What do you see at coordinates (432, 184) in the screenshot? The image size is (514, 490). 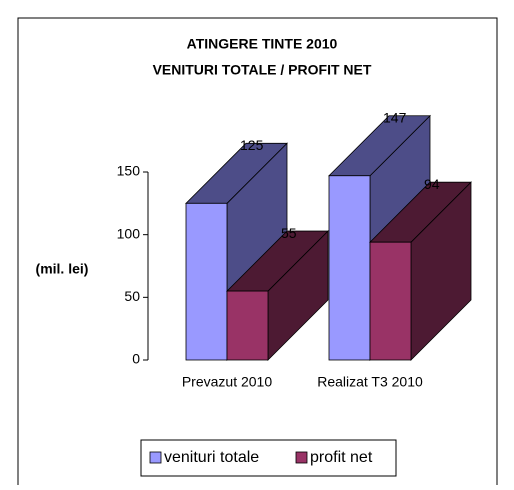 I see `data-label: 94` at bounding box center [432, 184].